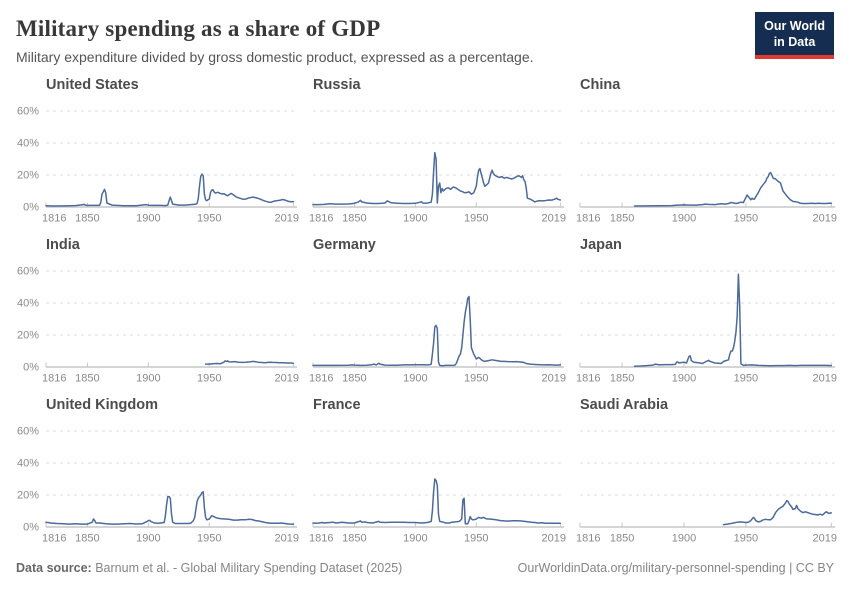 The height and width of the screenshot is (600, 850). I want to click on chart-china: 1816 1850 1900 1950 2019, so click(706, 164).